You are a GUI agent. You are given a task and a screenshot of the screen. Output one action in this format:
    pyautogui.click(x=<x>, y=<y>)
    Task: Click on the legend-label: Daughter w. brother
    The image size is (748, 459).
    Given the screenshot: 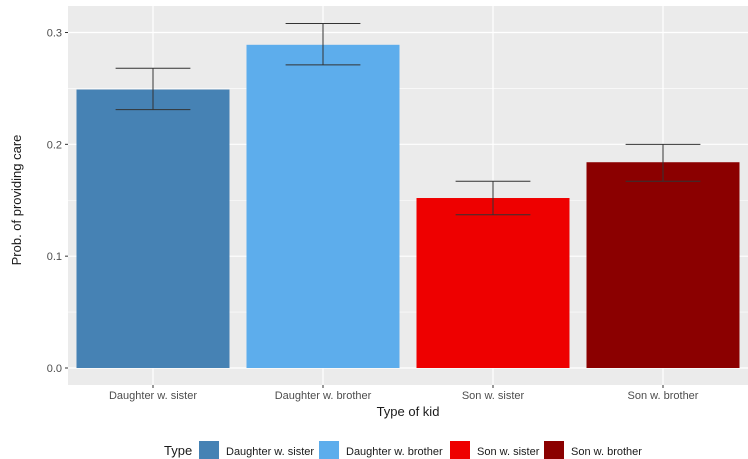 What is the action you would take?
    pyautogui.click(x=394, y=452)
    